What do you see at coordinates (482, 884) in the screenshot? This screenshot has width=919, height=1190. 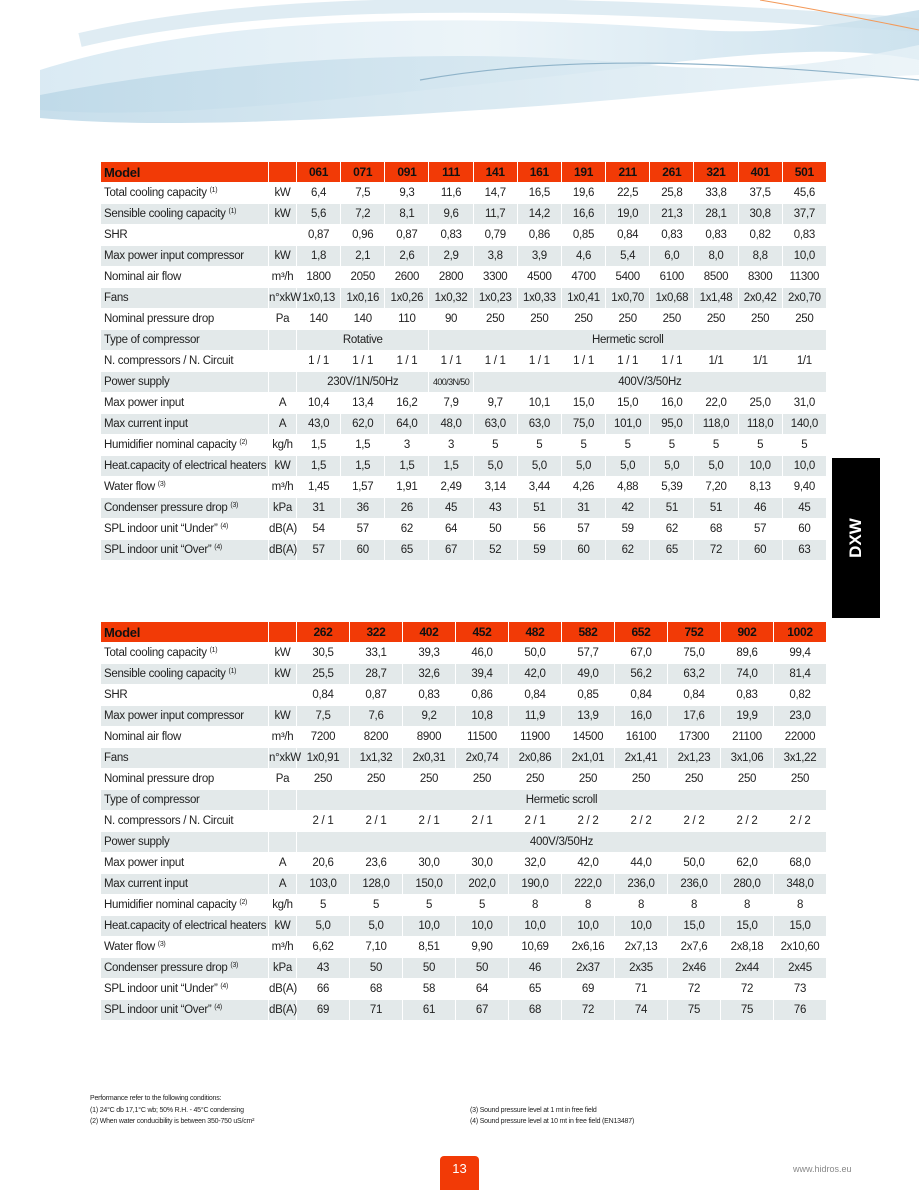 I see `table-cell: 202,0` at bounding box center [482, 884].